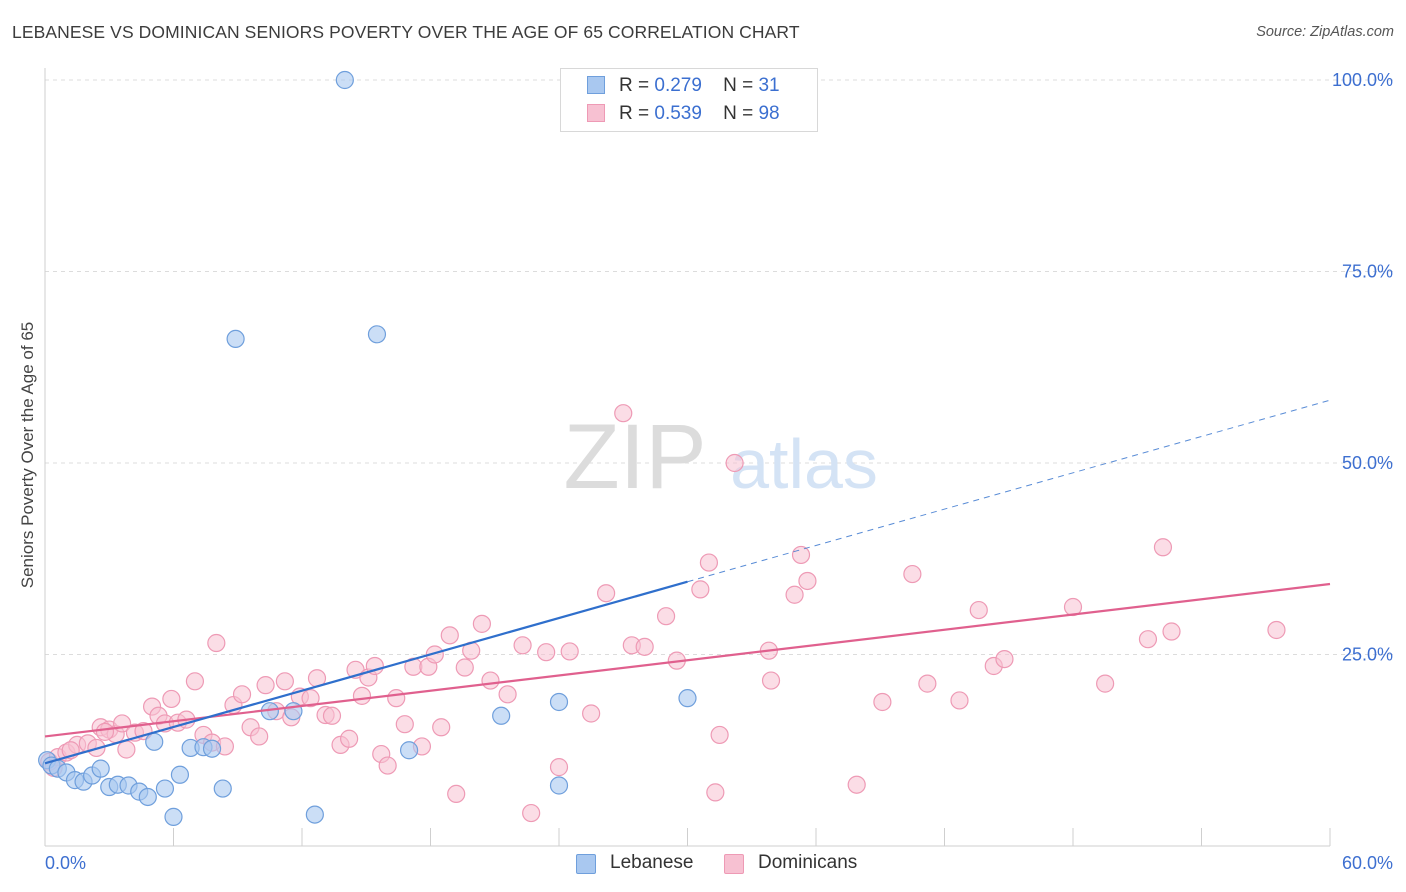 Image resolution: width=1406 pixels, height=892 pixels. I want to click on lebanese-trend-line, so click(366, 672).